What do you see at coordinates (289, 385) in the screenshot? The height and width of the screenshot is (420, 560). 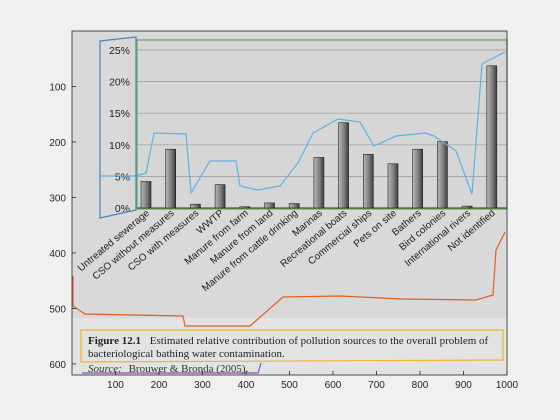 I see `outer-x-tick-label: 500` at bounding box center [289, 385].